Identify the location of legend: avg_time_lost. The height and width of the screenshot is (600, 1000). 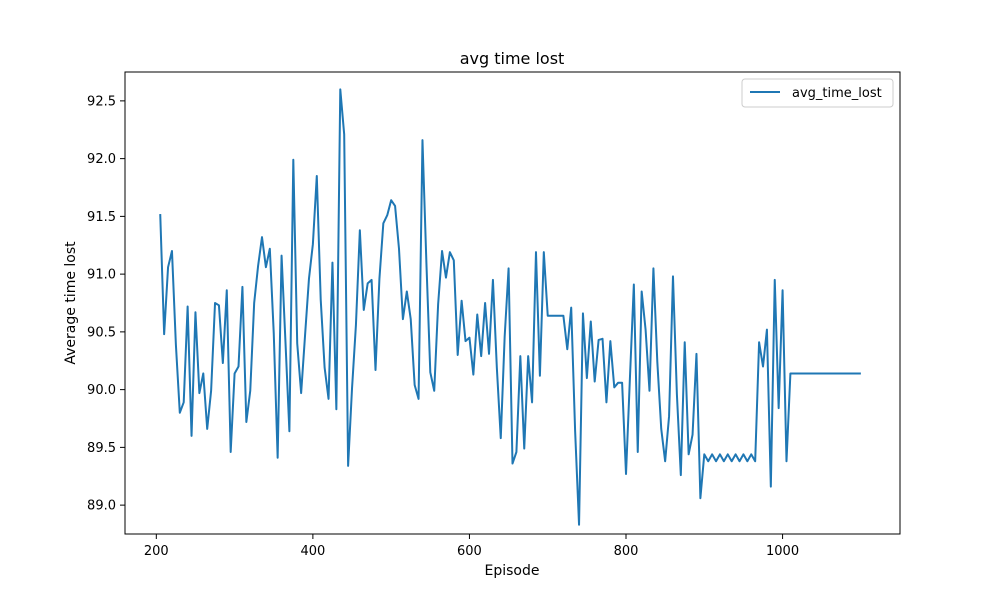
(817, 93).